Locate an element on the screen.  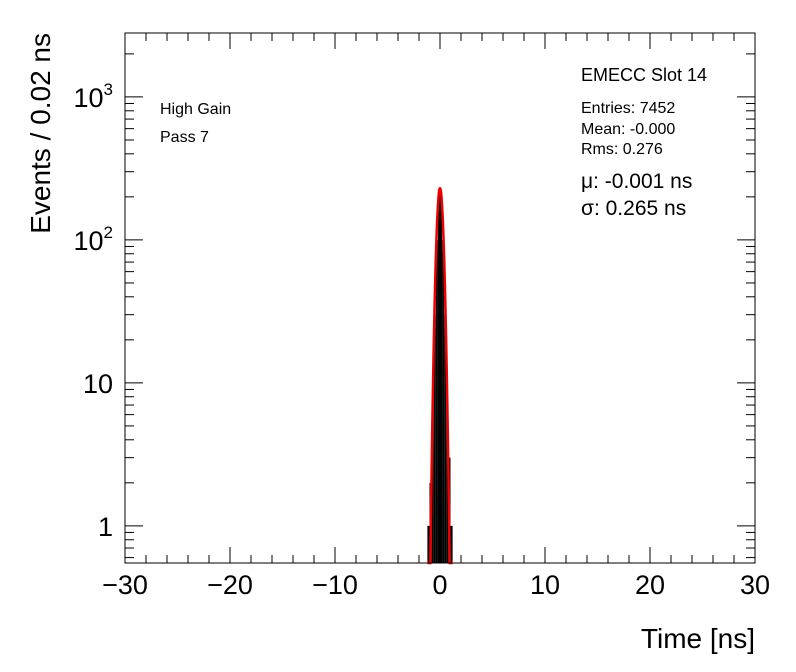
x-axis-label: Time [ns] is located at coordinates (698, 638).